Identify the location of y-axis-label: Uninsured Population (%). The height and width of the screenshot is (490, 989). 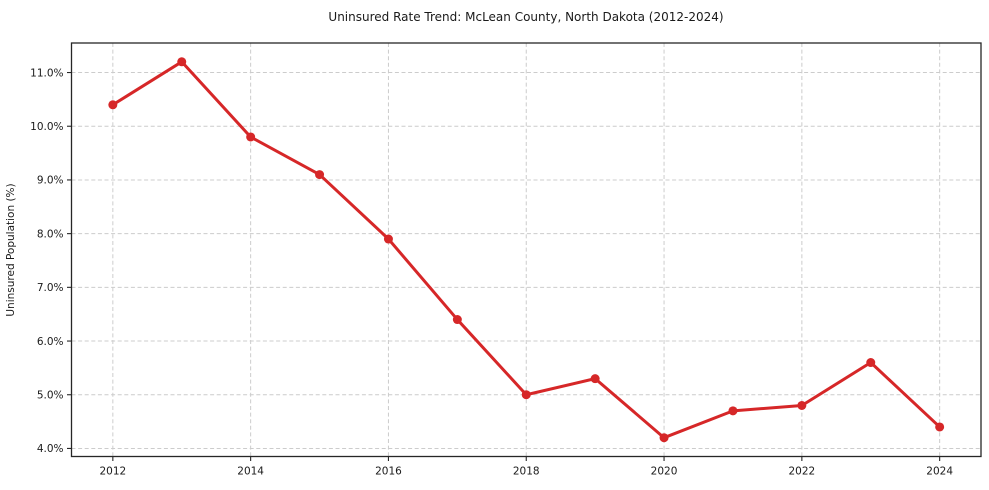
(11, 249).